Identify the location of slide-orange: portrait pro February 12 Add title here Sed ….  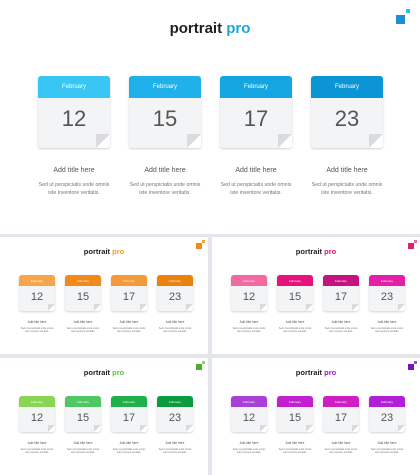
(104, 295).